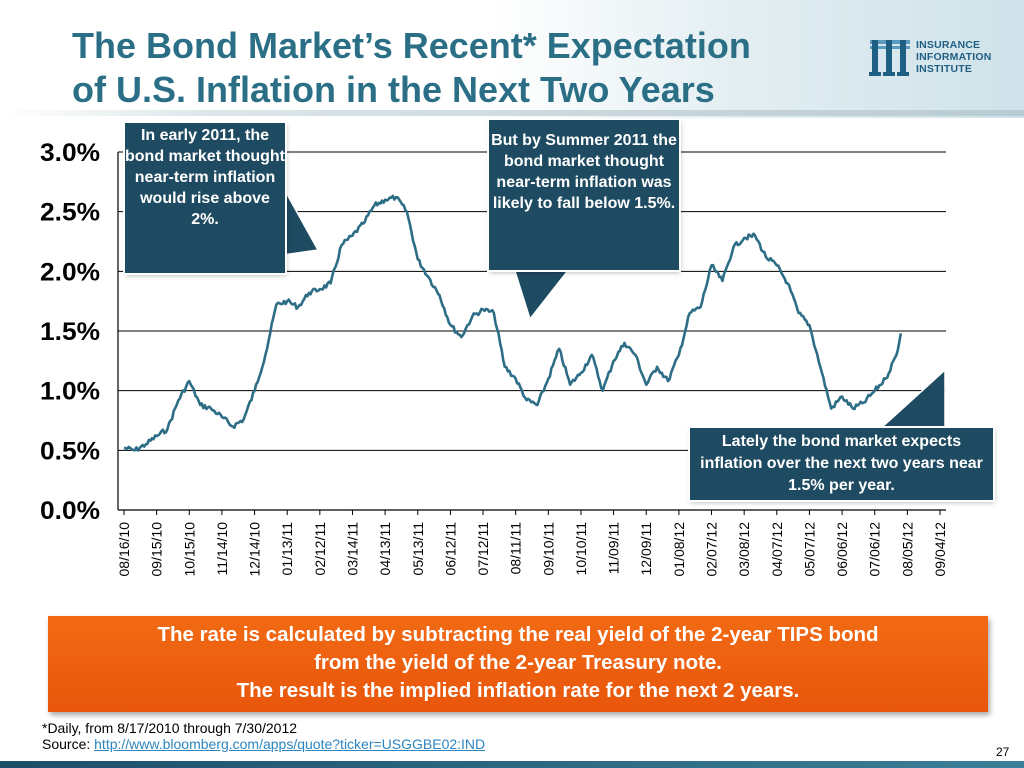 The image size is (1024, 768). I want to click on x-tick-label: 10/10/11, so click(581, 549).